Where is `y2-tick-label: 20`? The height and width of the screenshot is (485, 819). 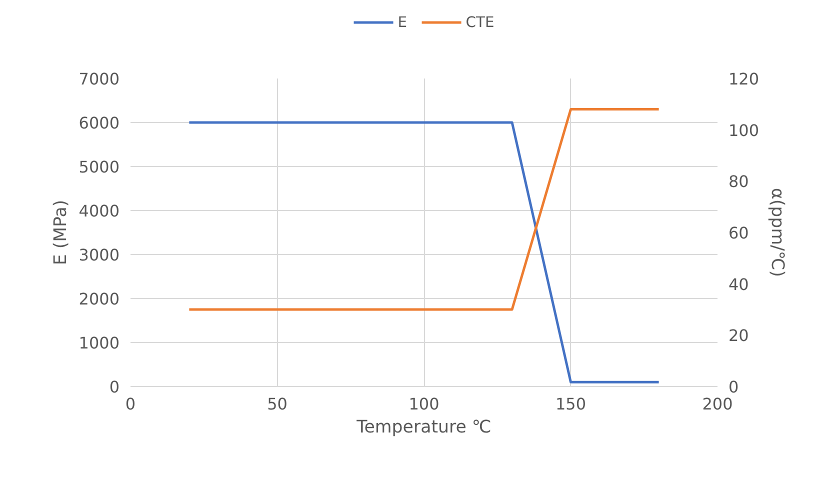 y2-tick-label: 20 is located at coordinates (738, 336).